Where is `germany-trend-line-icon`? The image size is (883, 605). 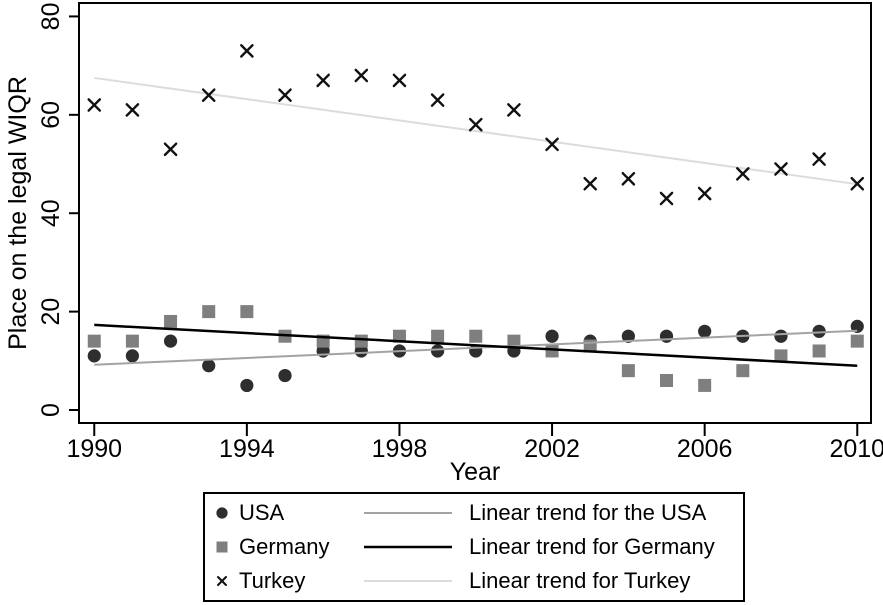
germany-trend-line-icon is located at coordinates (408, 547).